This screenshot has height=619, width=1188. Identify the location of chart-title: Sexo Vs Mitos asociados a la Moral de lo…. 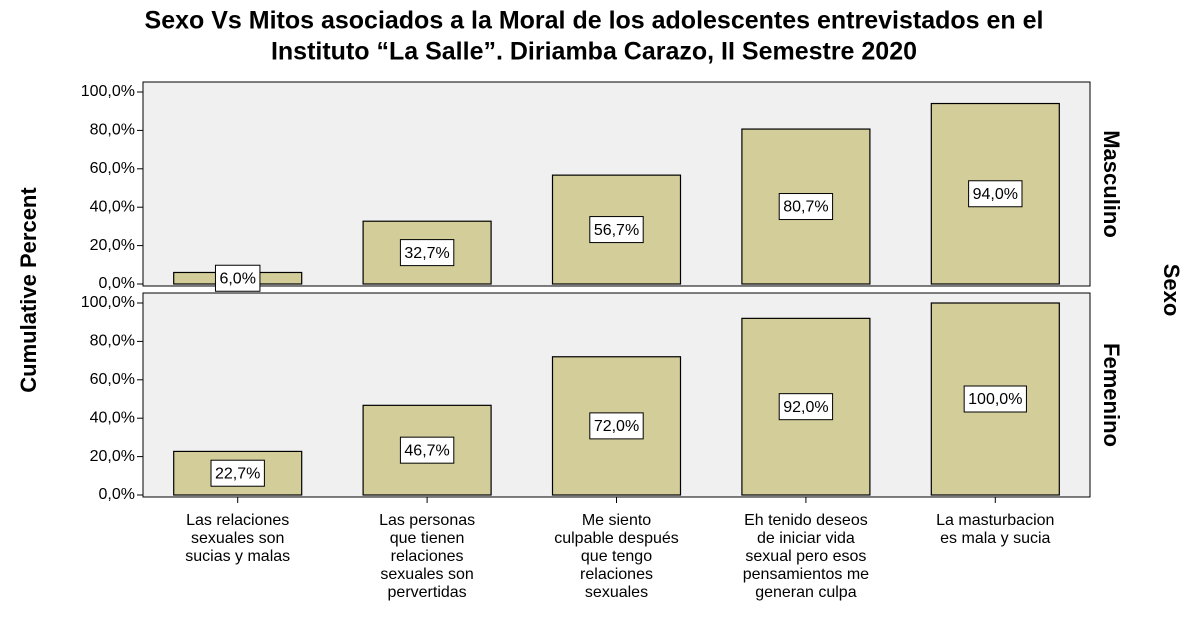
(594, 21).